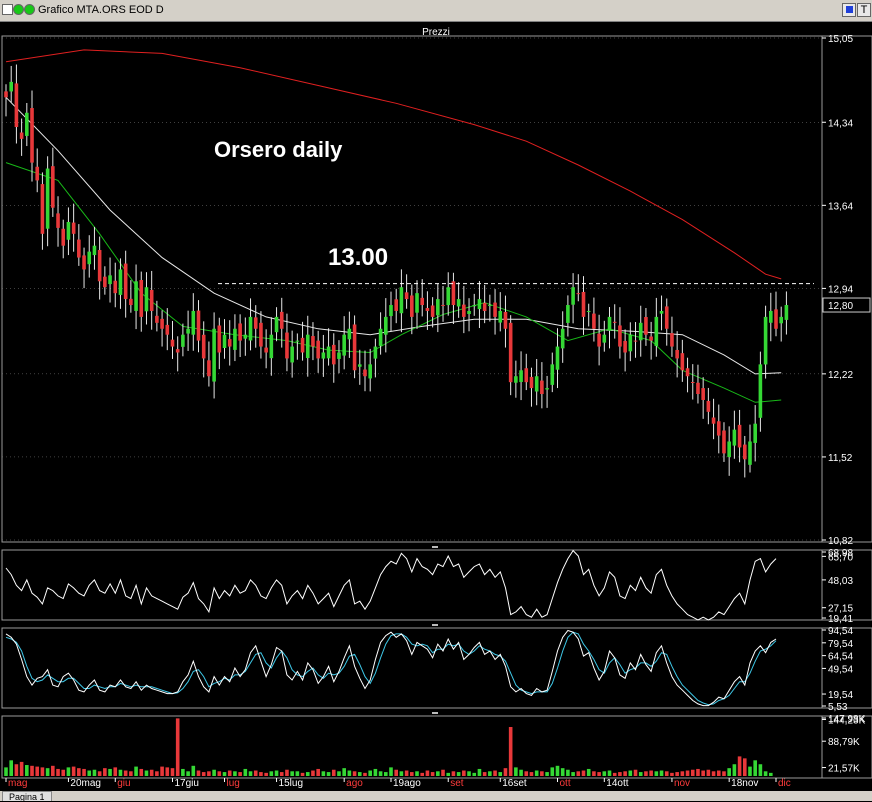  What do you see at coordinates (278, 149) in the screenshot?
I see `chart-title-annotation: Orsero daily` at bounding box center [278, 149].